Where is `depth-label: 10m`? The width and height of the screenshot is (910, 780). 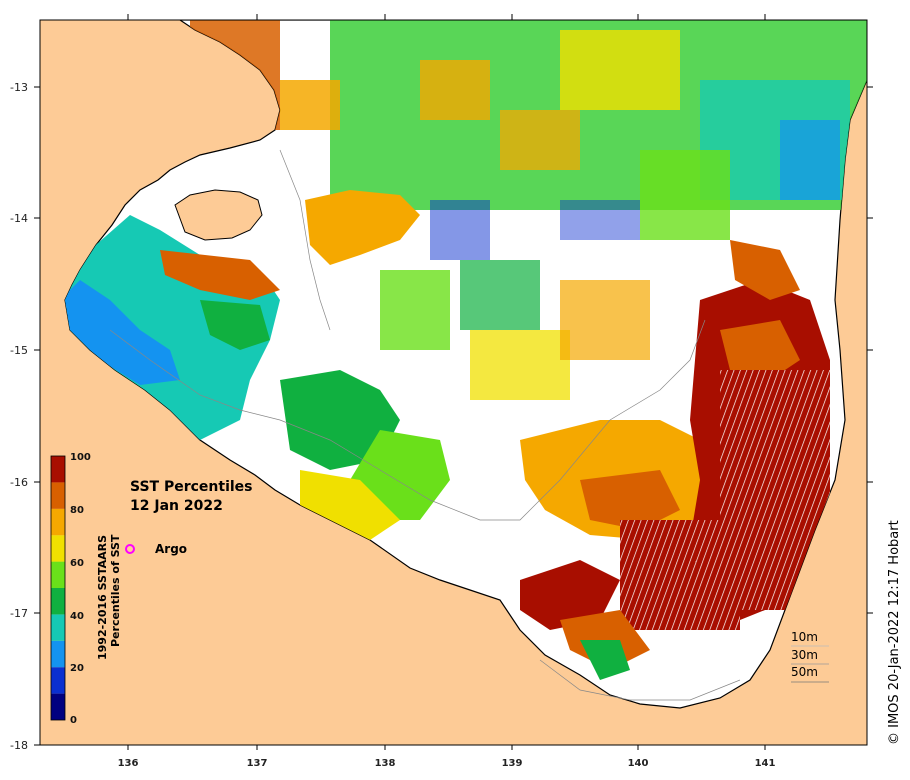
depth-label: 10m is located at coordinates (804, 637).